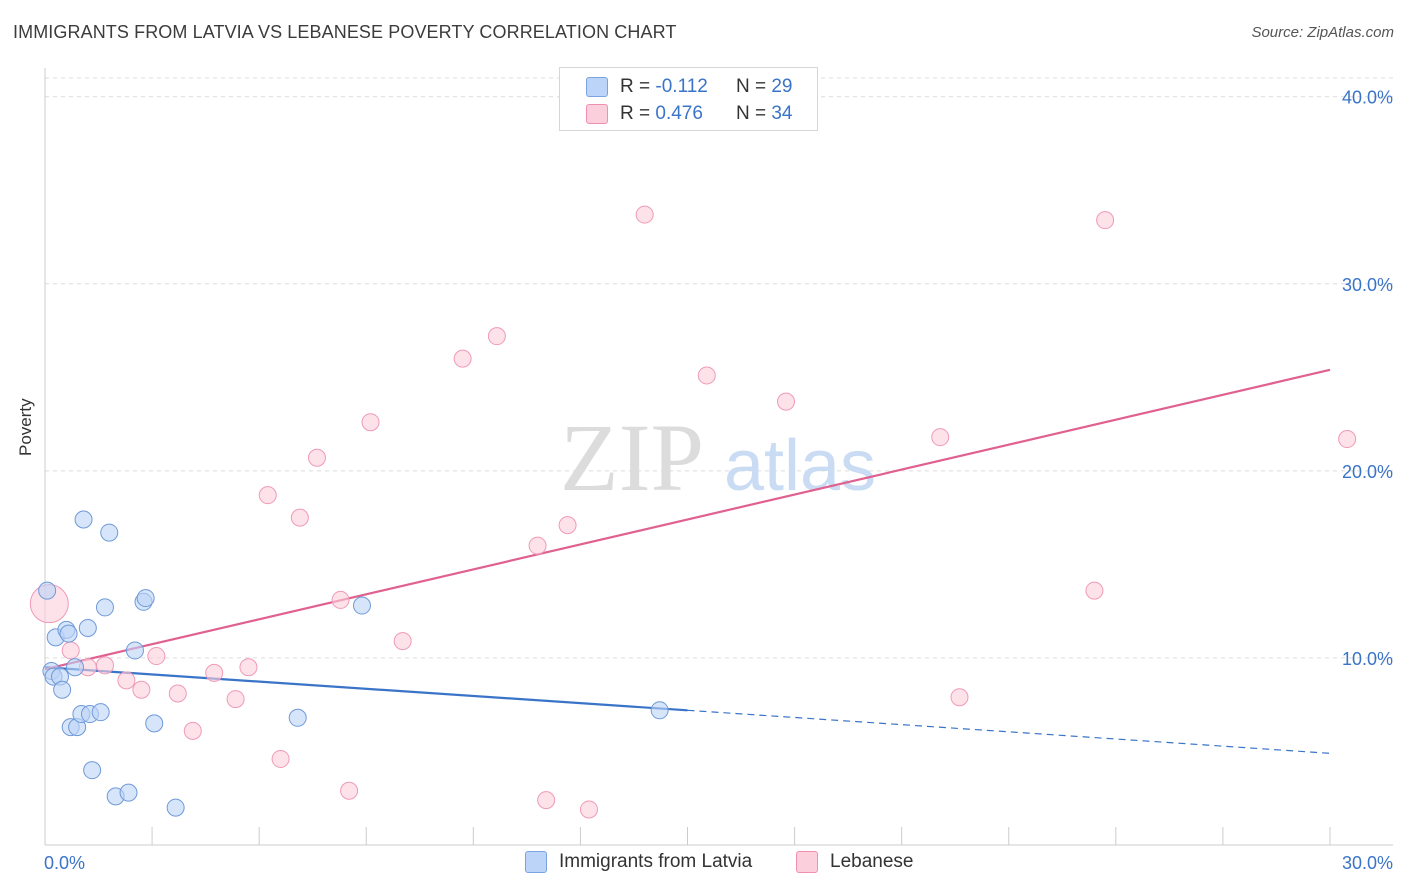 The image size is (1406, 892). I want to click on trend-line-latvia-dashed, so click(1009, 731).